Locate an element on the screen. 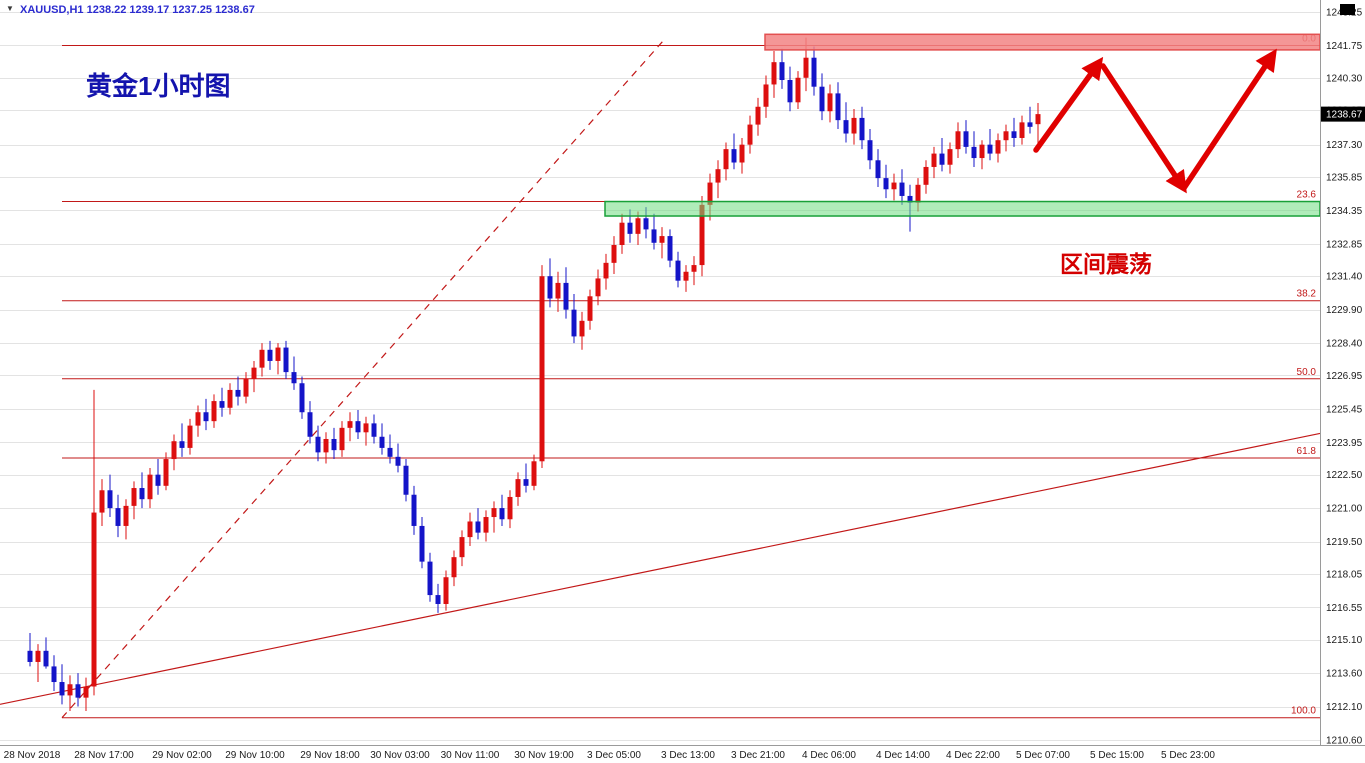 The width and height of the screenshot is (1365, 763). time-axis-label: 29 Nov 02:00 is located at coordinates (182, 755).